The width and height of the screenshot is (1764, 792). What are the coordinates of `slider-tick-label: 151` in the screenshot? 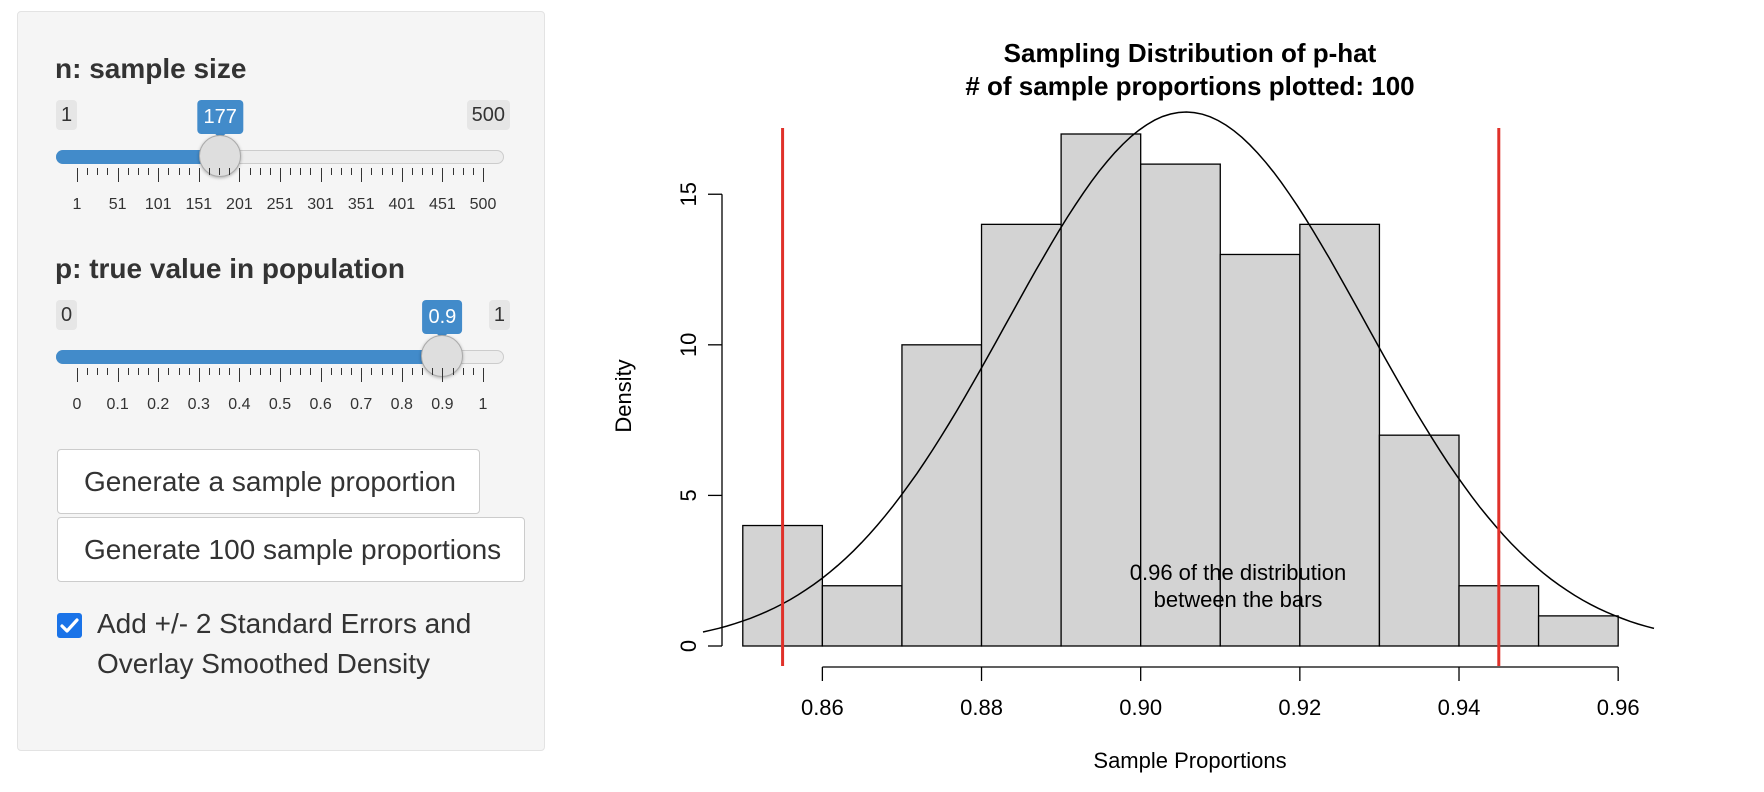 It's located at (199, 204).